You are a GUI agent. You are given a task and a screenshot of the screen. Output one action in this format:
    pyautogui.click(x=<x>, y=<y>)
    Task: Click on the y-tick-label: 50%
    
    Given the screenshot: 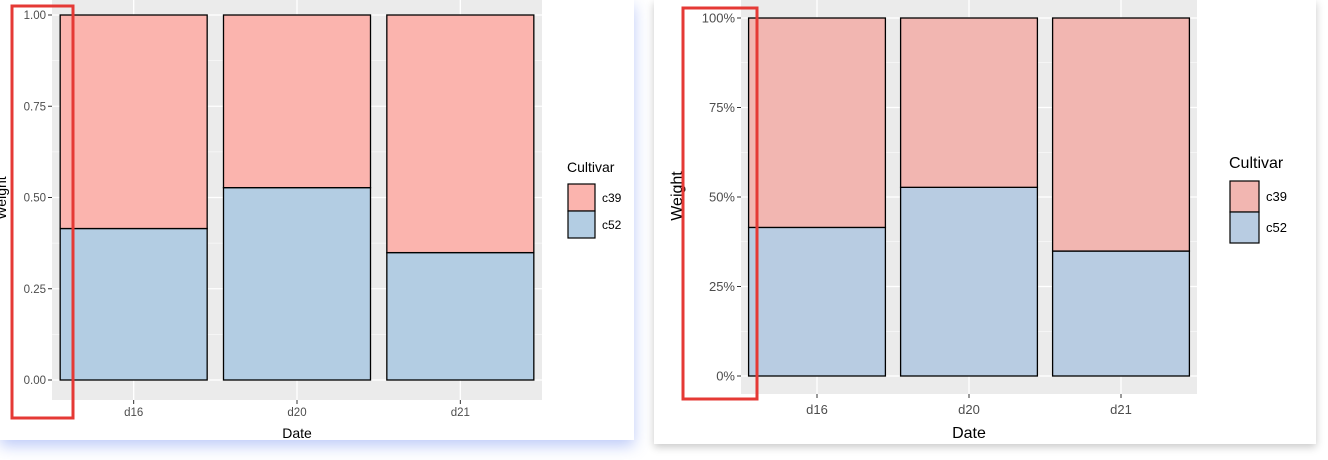 What is the action you would take?
    pyautogui.click(x=722, y=197)
    